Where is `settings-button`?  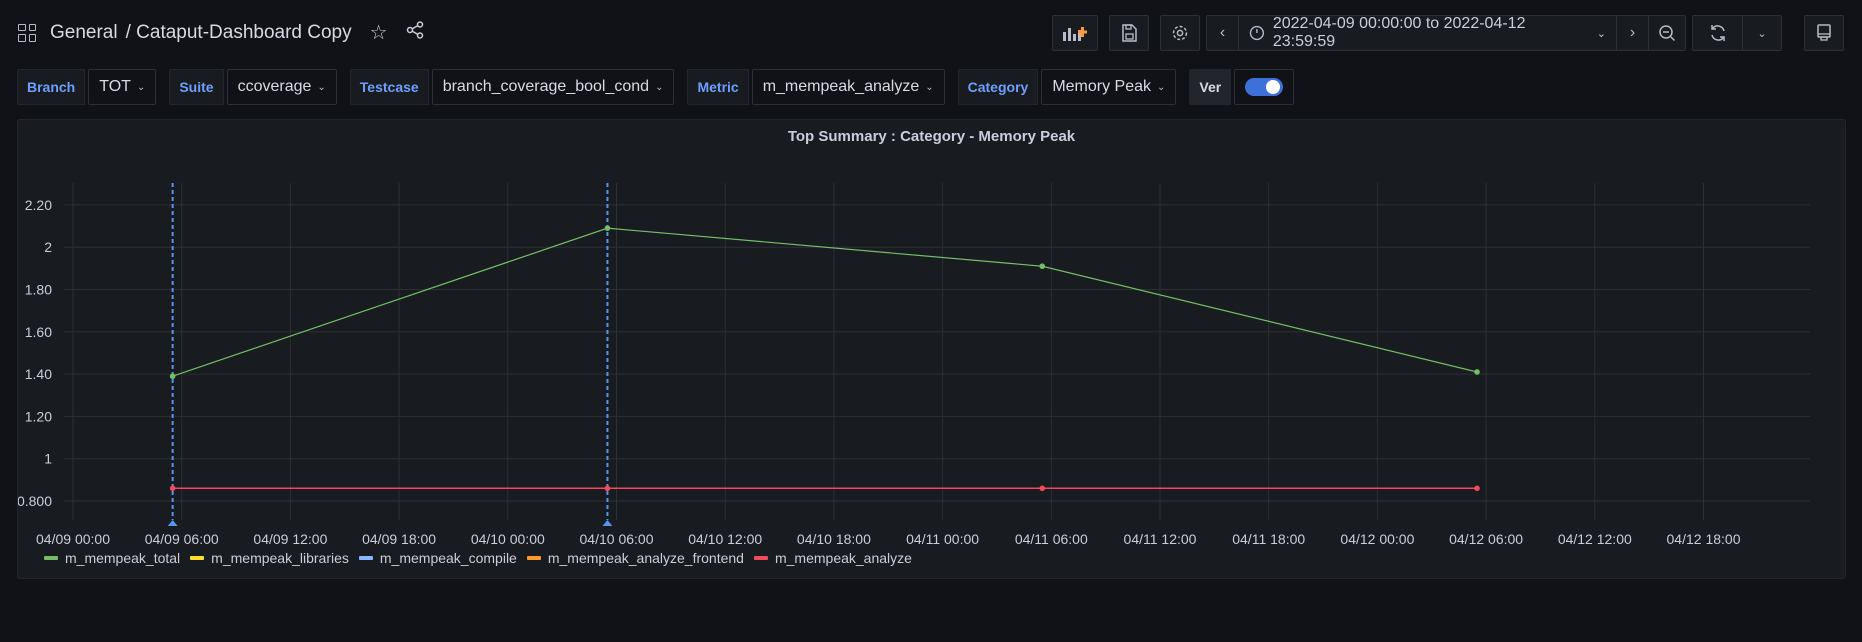 settings-button is located at coordinates (1180, 33).